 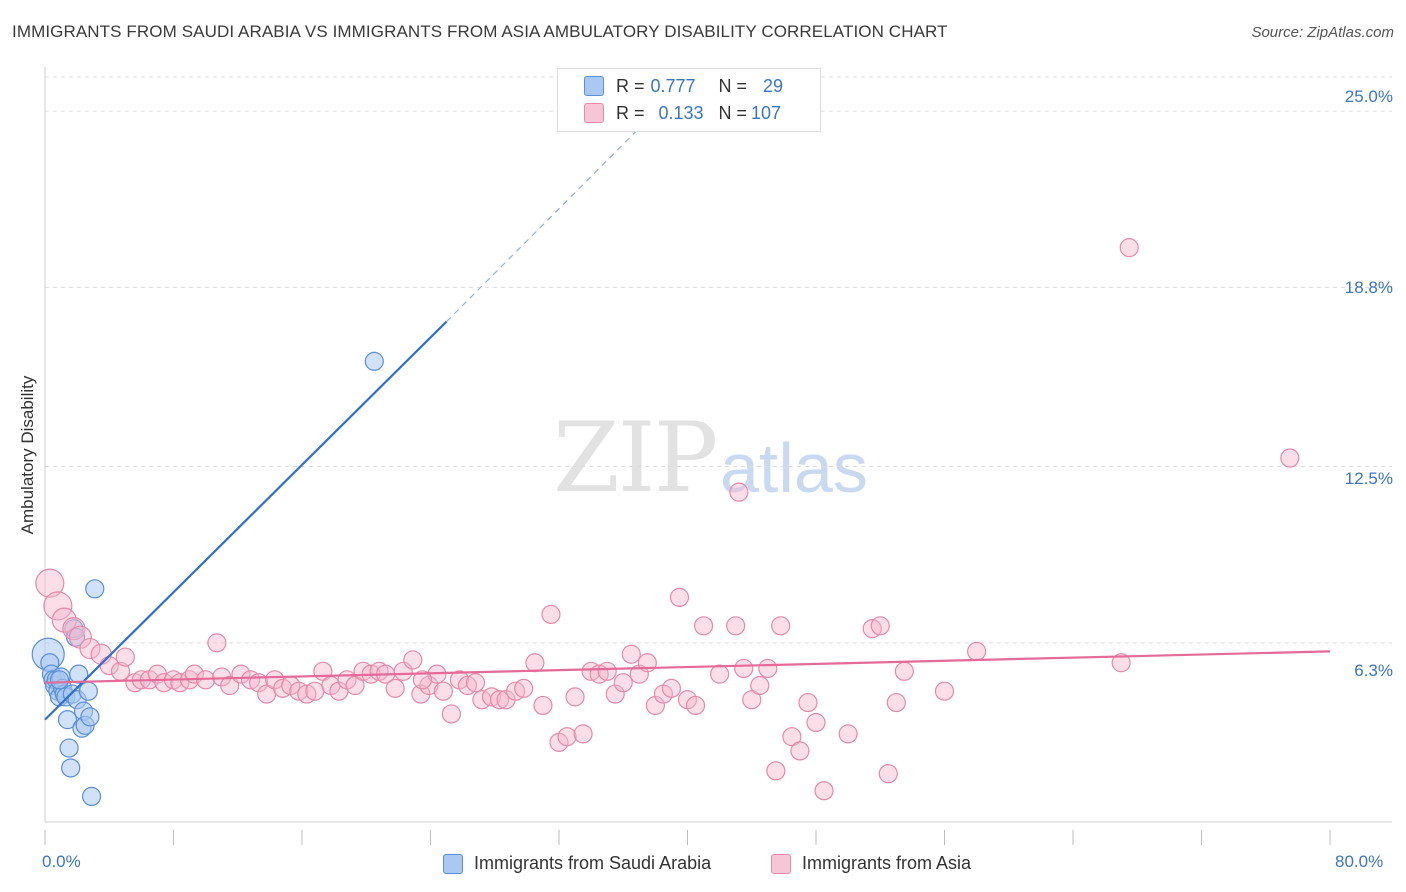 I want to click on y-tick-label: 6.3%, so click(x=1373, y=670).